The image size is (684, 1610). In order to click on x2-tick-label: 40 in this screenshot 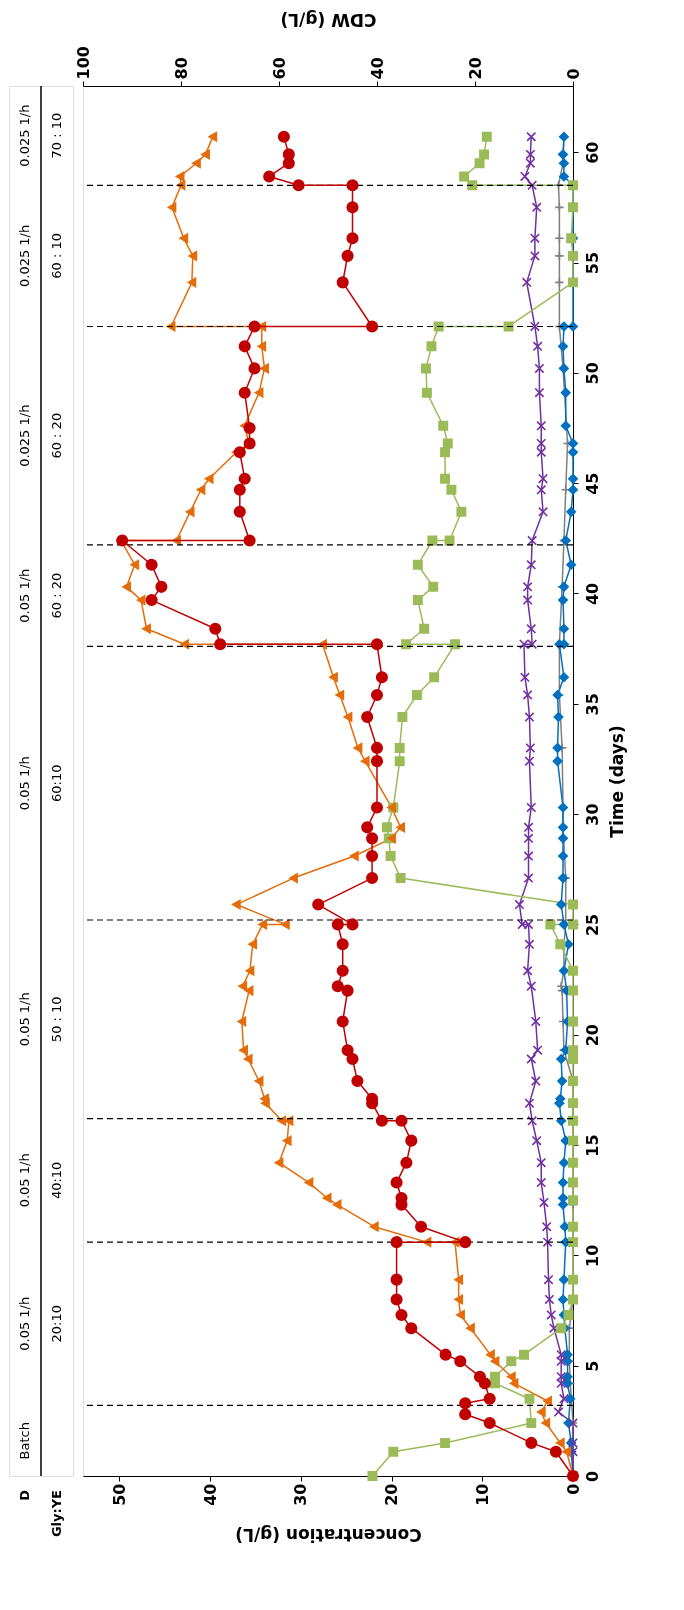, I will do `click(377, 68)`.